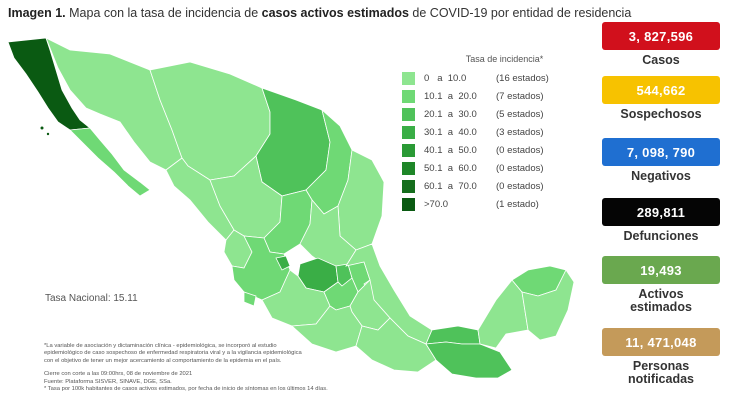  Describe the element at coordinates (450, 186) in the screenshot. I see `legend-range: 60.1 a 70.0` at that location.